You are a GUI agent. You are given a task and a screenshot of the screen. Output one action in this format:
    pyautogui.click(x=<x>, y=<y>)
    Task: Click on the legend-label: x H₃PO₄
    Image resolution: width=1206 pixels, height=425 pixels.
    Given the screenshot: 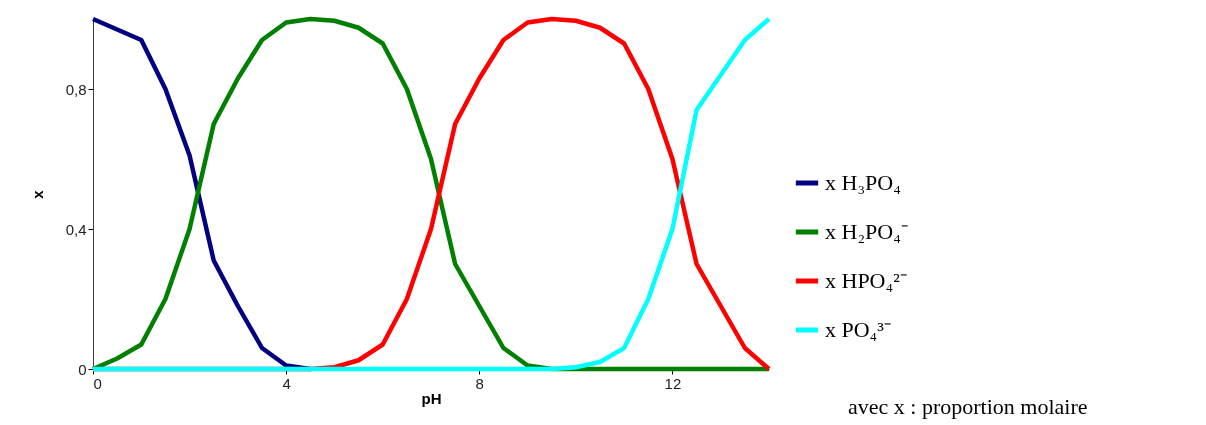 What is the action you would take?
    pyautogui.click(x=863, y=182)
    